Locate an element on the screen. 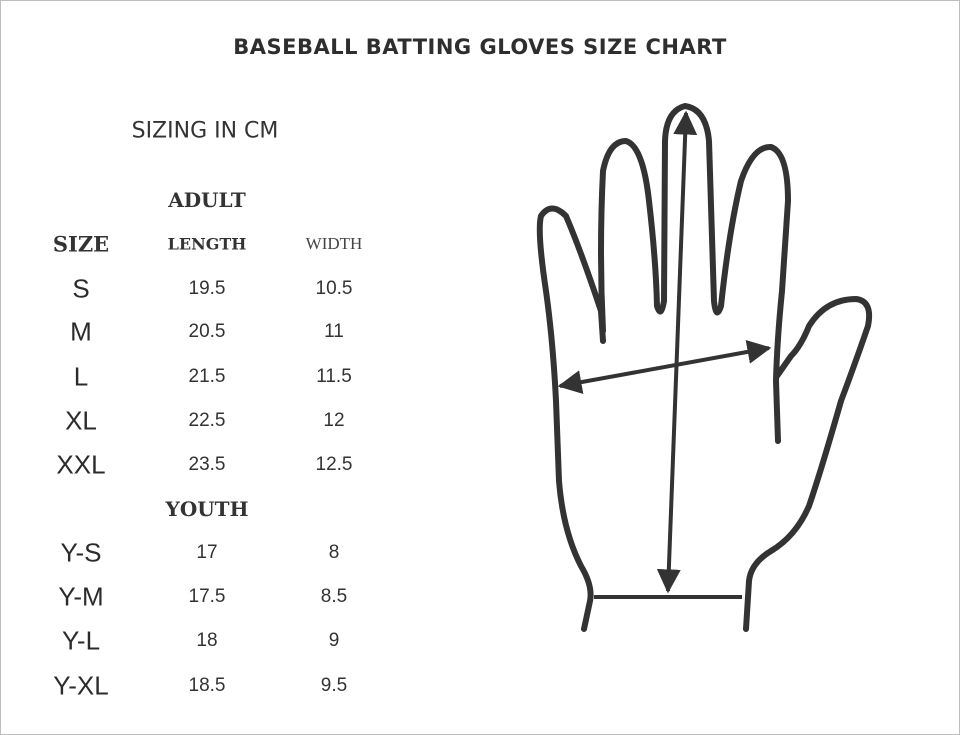 This screenshot has width=960, height=735. units-label: SIZING IN CM is located at coordinates (205, 131).